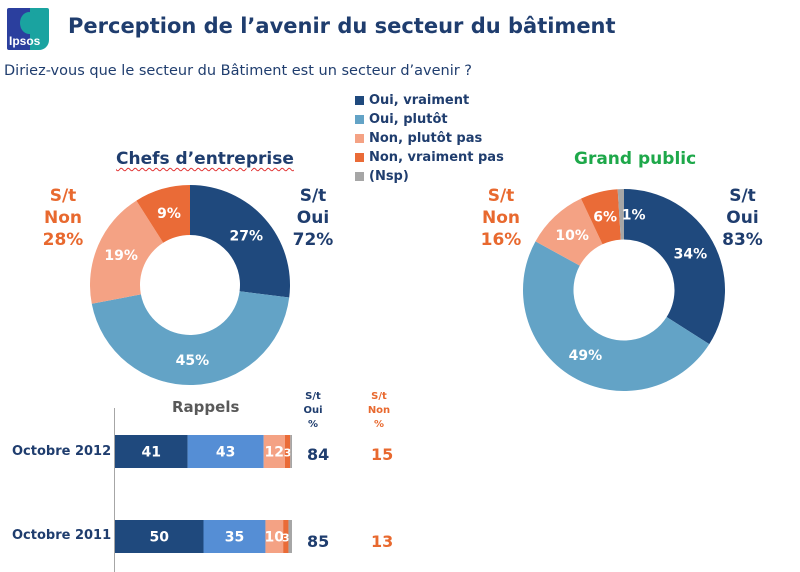  I want to click on legend-item: Non, plutôt pas, so click(429, 138).